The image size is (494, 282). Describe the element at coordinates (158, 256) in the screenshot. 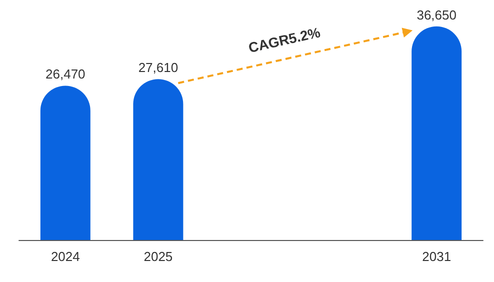

I see `x-tick-label: 2025` at that location.